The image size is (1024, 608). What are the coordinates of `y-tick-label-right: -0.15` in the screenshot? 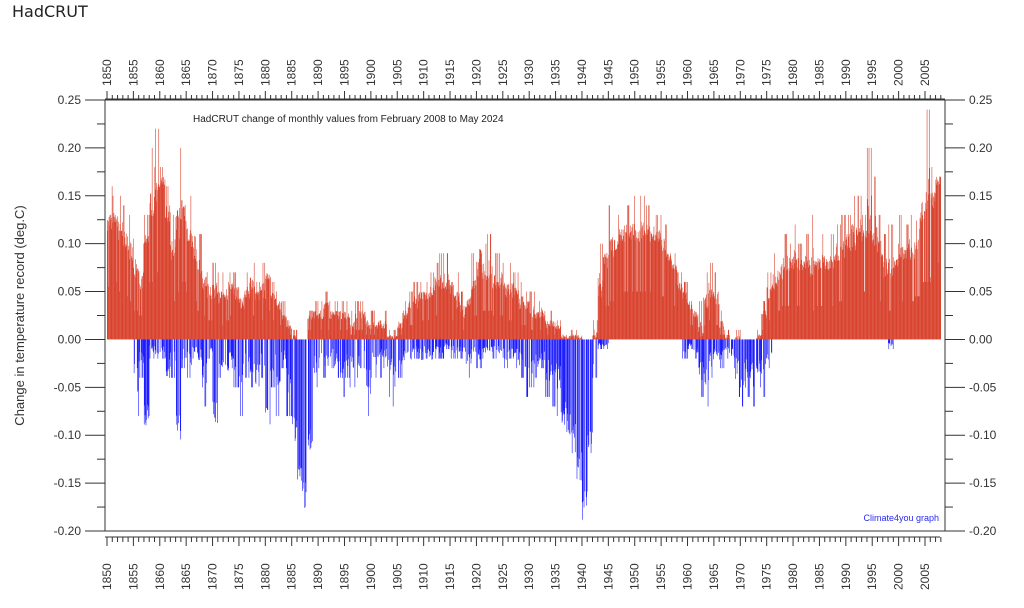 It's located at (983, 483).